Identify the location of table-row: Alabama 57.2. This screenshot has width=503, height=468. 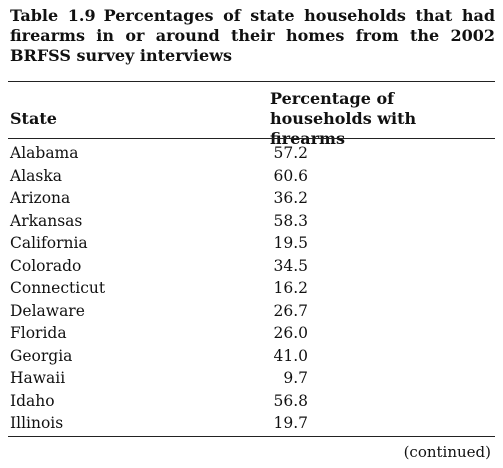
(251, 153).